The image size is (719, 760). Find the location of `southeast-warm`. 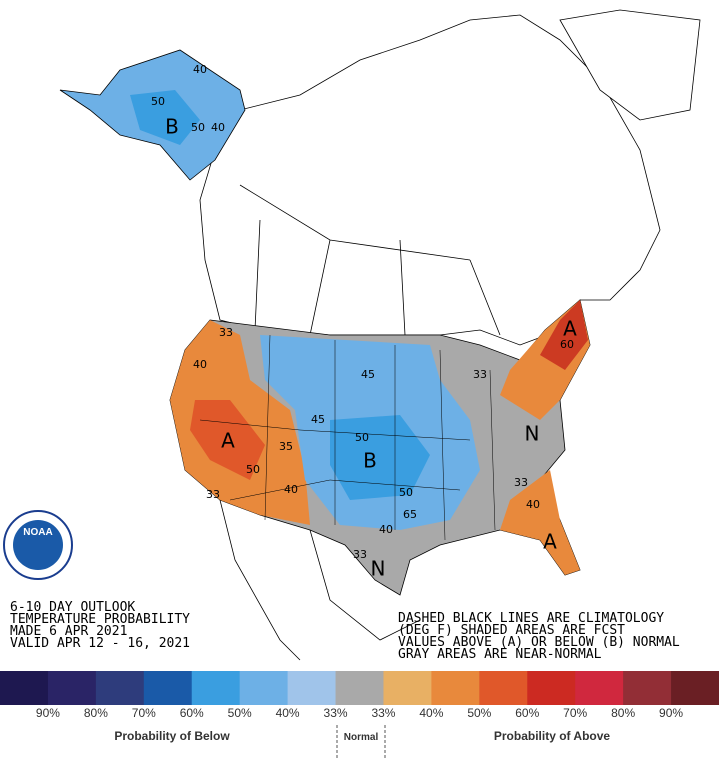

southeast-warm is located at coordinates (540, 522).